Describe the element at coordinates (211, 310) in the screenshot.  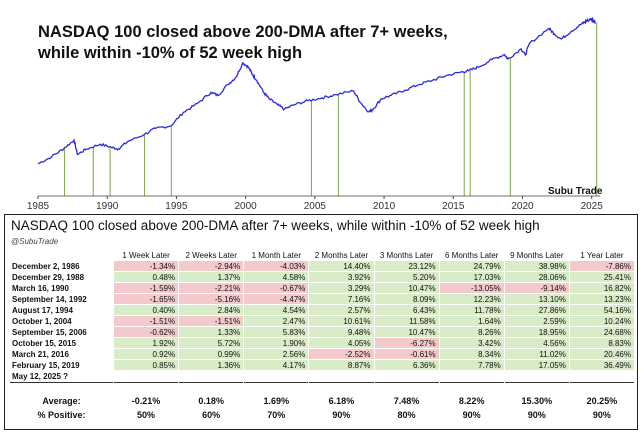
I see `cell-value: 2.84%` at that location.